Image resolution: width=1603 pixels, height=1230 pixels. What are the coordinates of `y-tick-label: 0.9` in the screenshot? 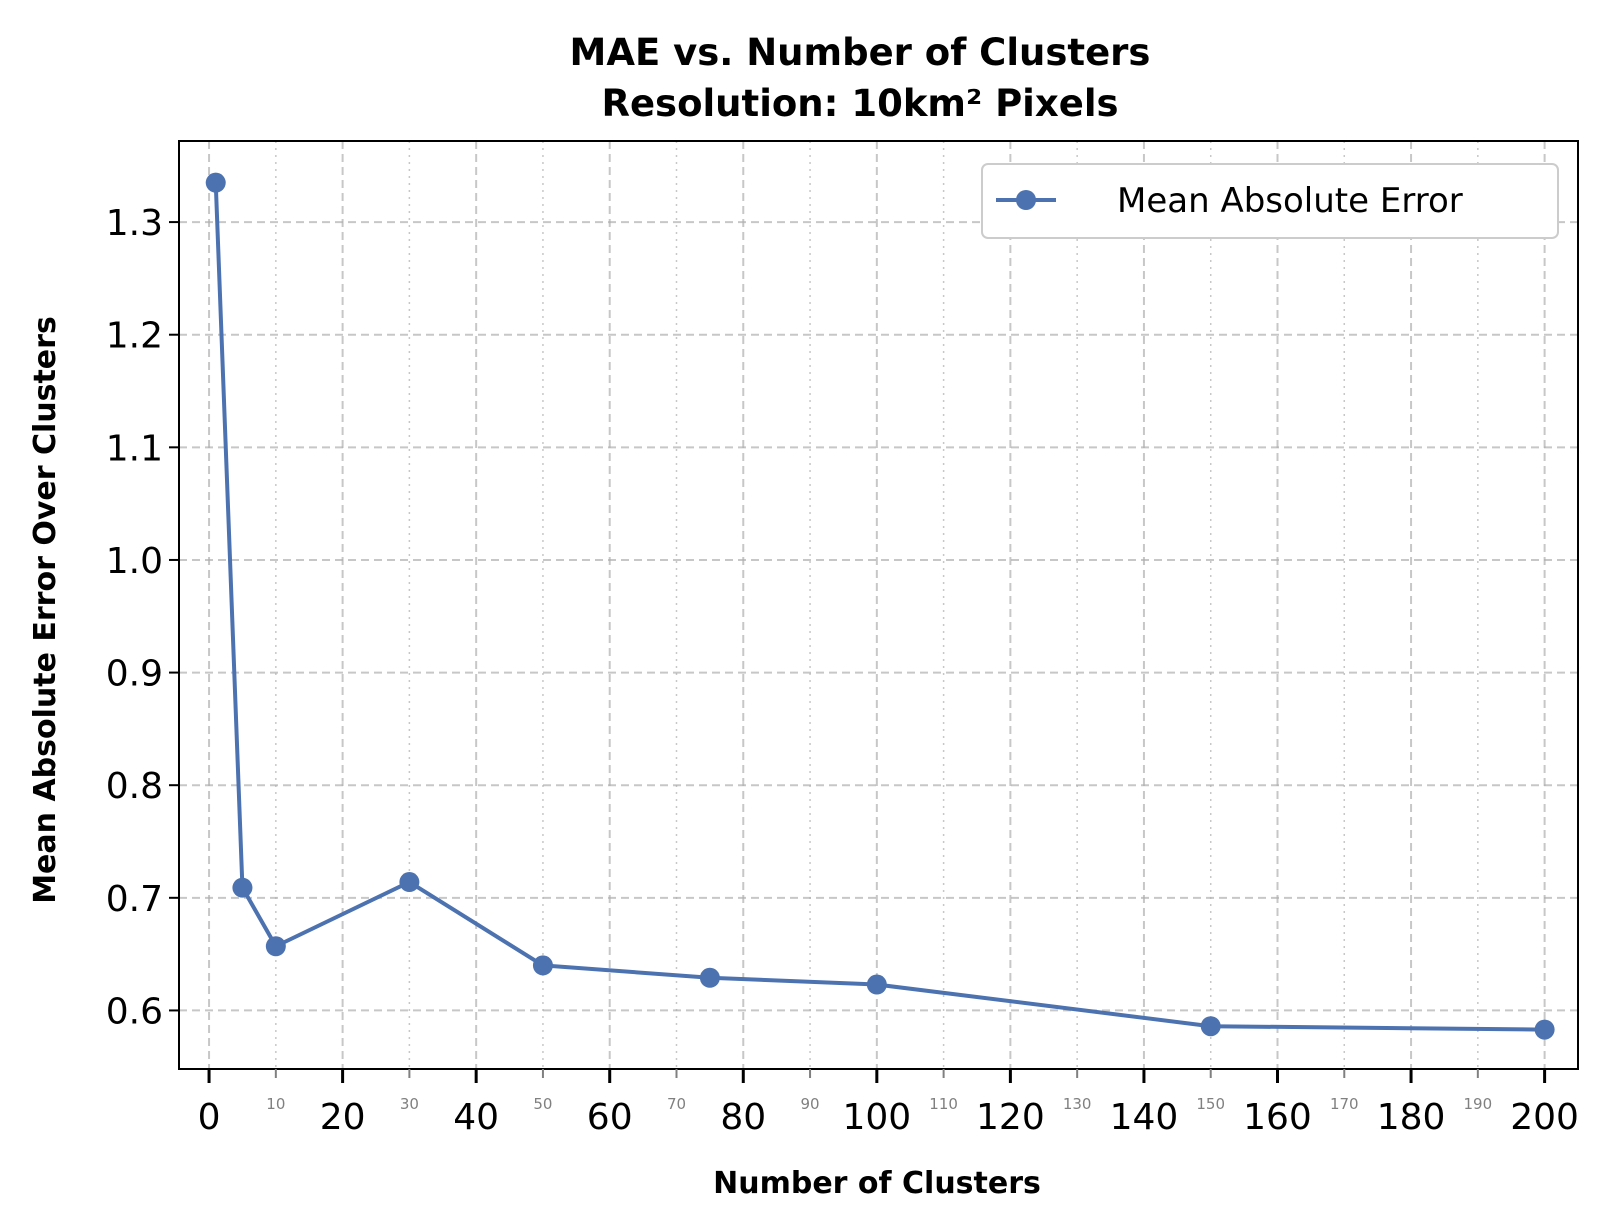 It's located at (134, 674).